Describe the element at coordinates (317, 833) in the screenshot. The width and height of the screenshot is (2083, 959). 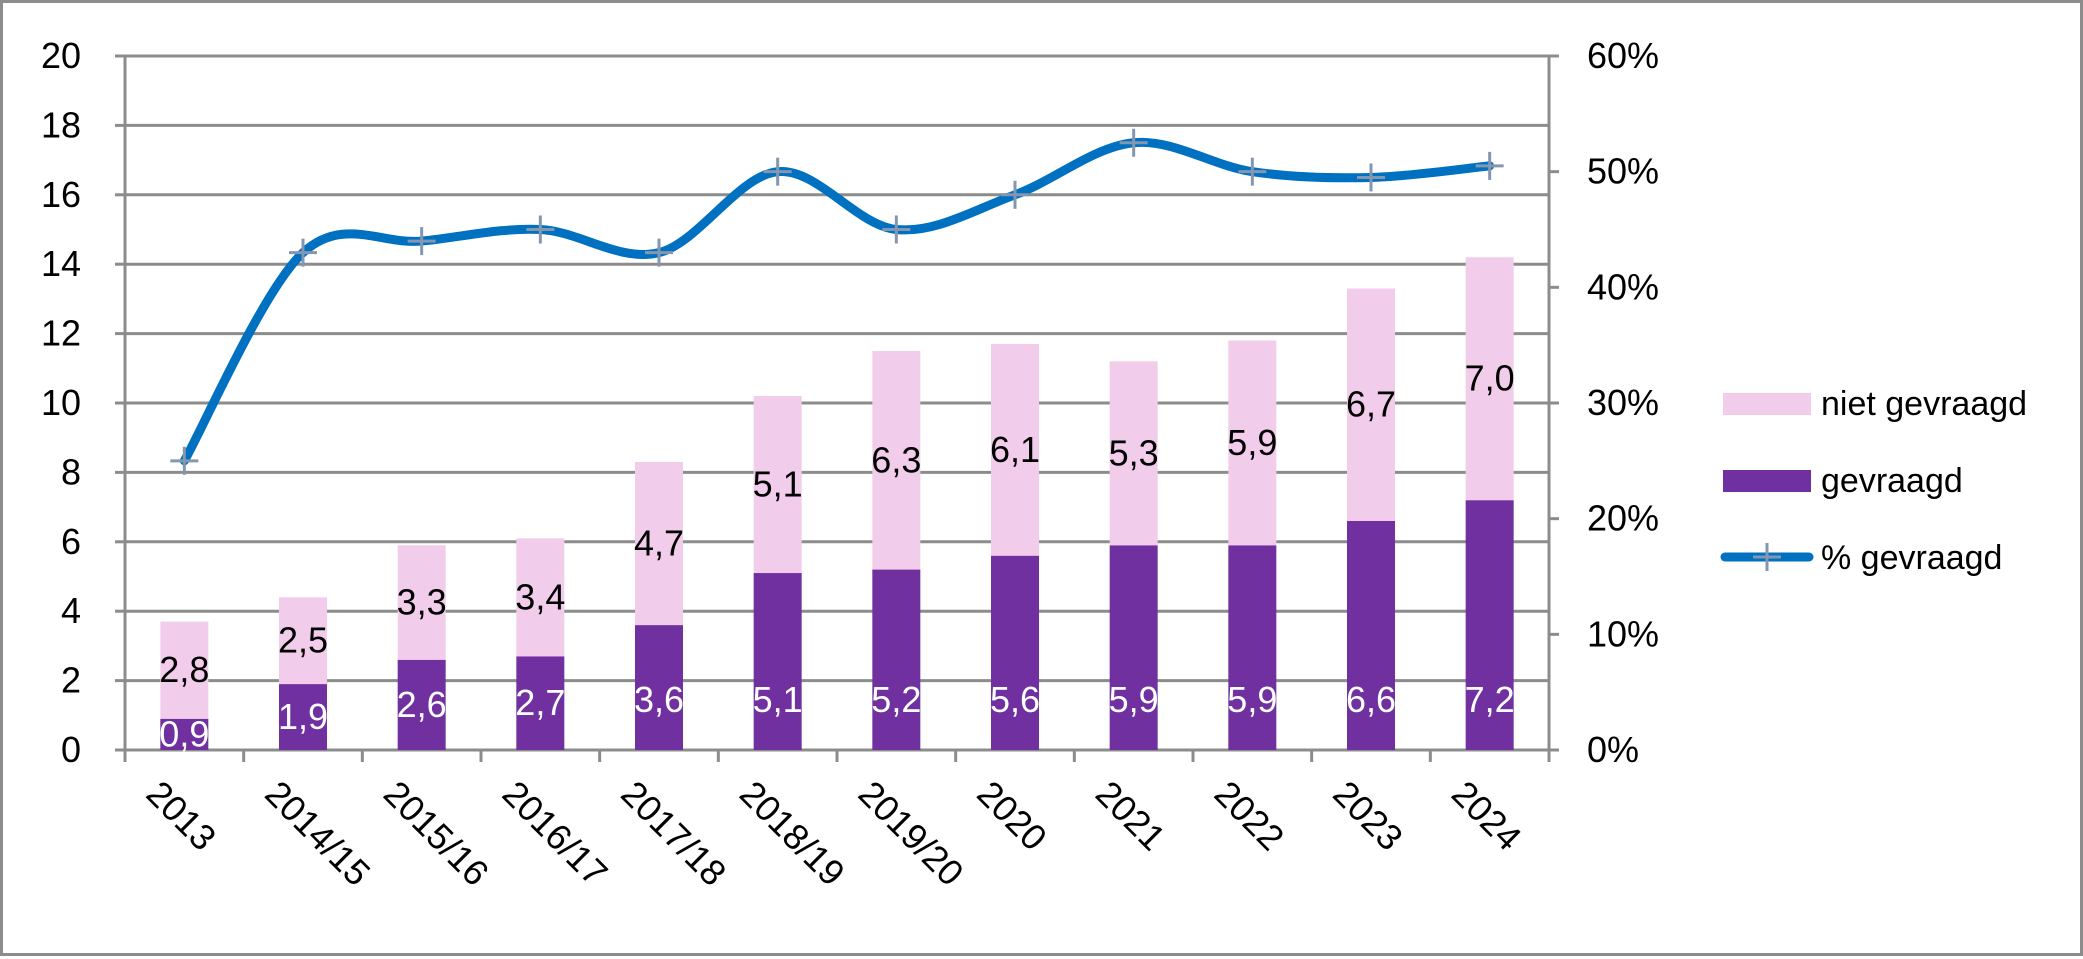
I see `x-tick-label: 2014/15` at that location.